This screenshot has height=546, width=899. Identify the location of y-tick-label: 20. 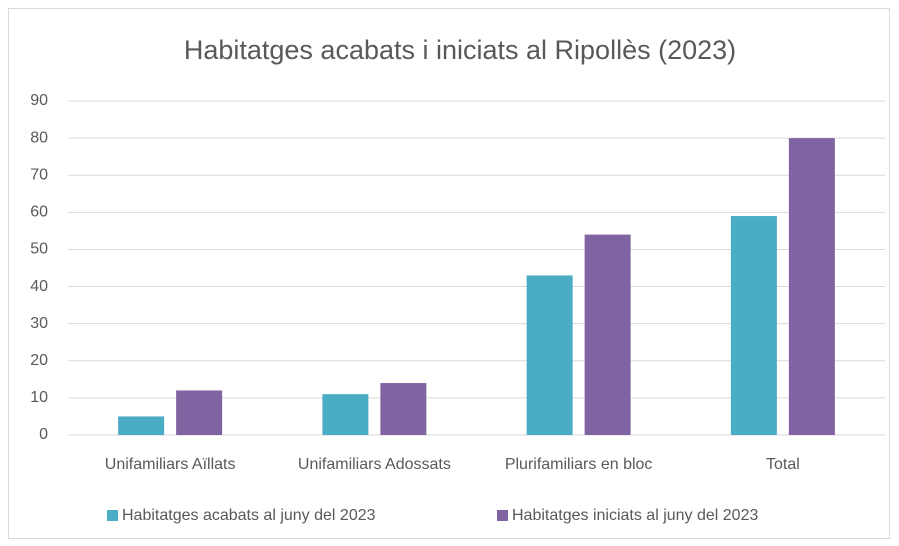
(39, 360).